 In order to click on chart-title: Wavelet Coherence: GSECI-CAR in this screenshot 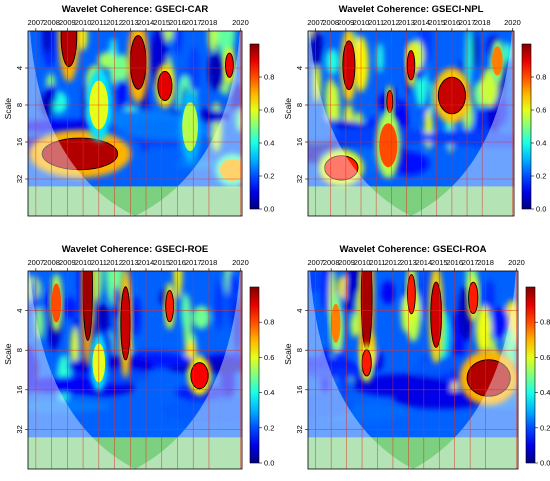, I will do `click(135, 9)`.